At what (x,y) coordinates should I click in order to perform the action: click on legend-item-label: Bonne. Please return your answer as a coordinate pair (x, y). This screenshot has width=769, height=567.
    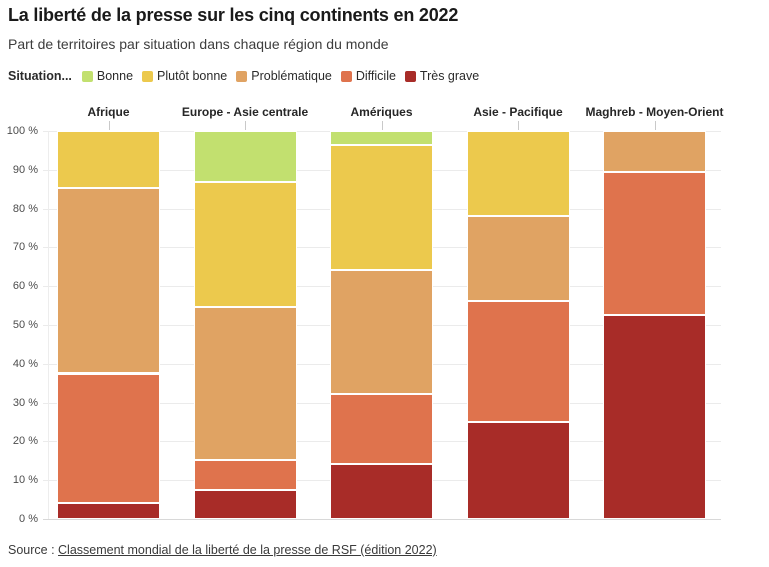
    Looking at the image, I should click on (115, 76).